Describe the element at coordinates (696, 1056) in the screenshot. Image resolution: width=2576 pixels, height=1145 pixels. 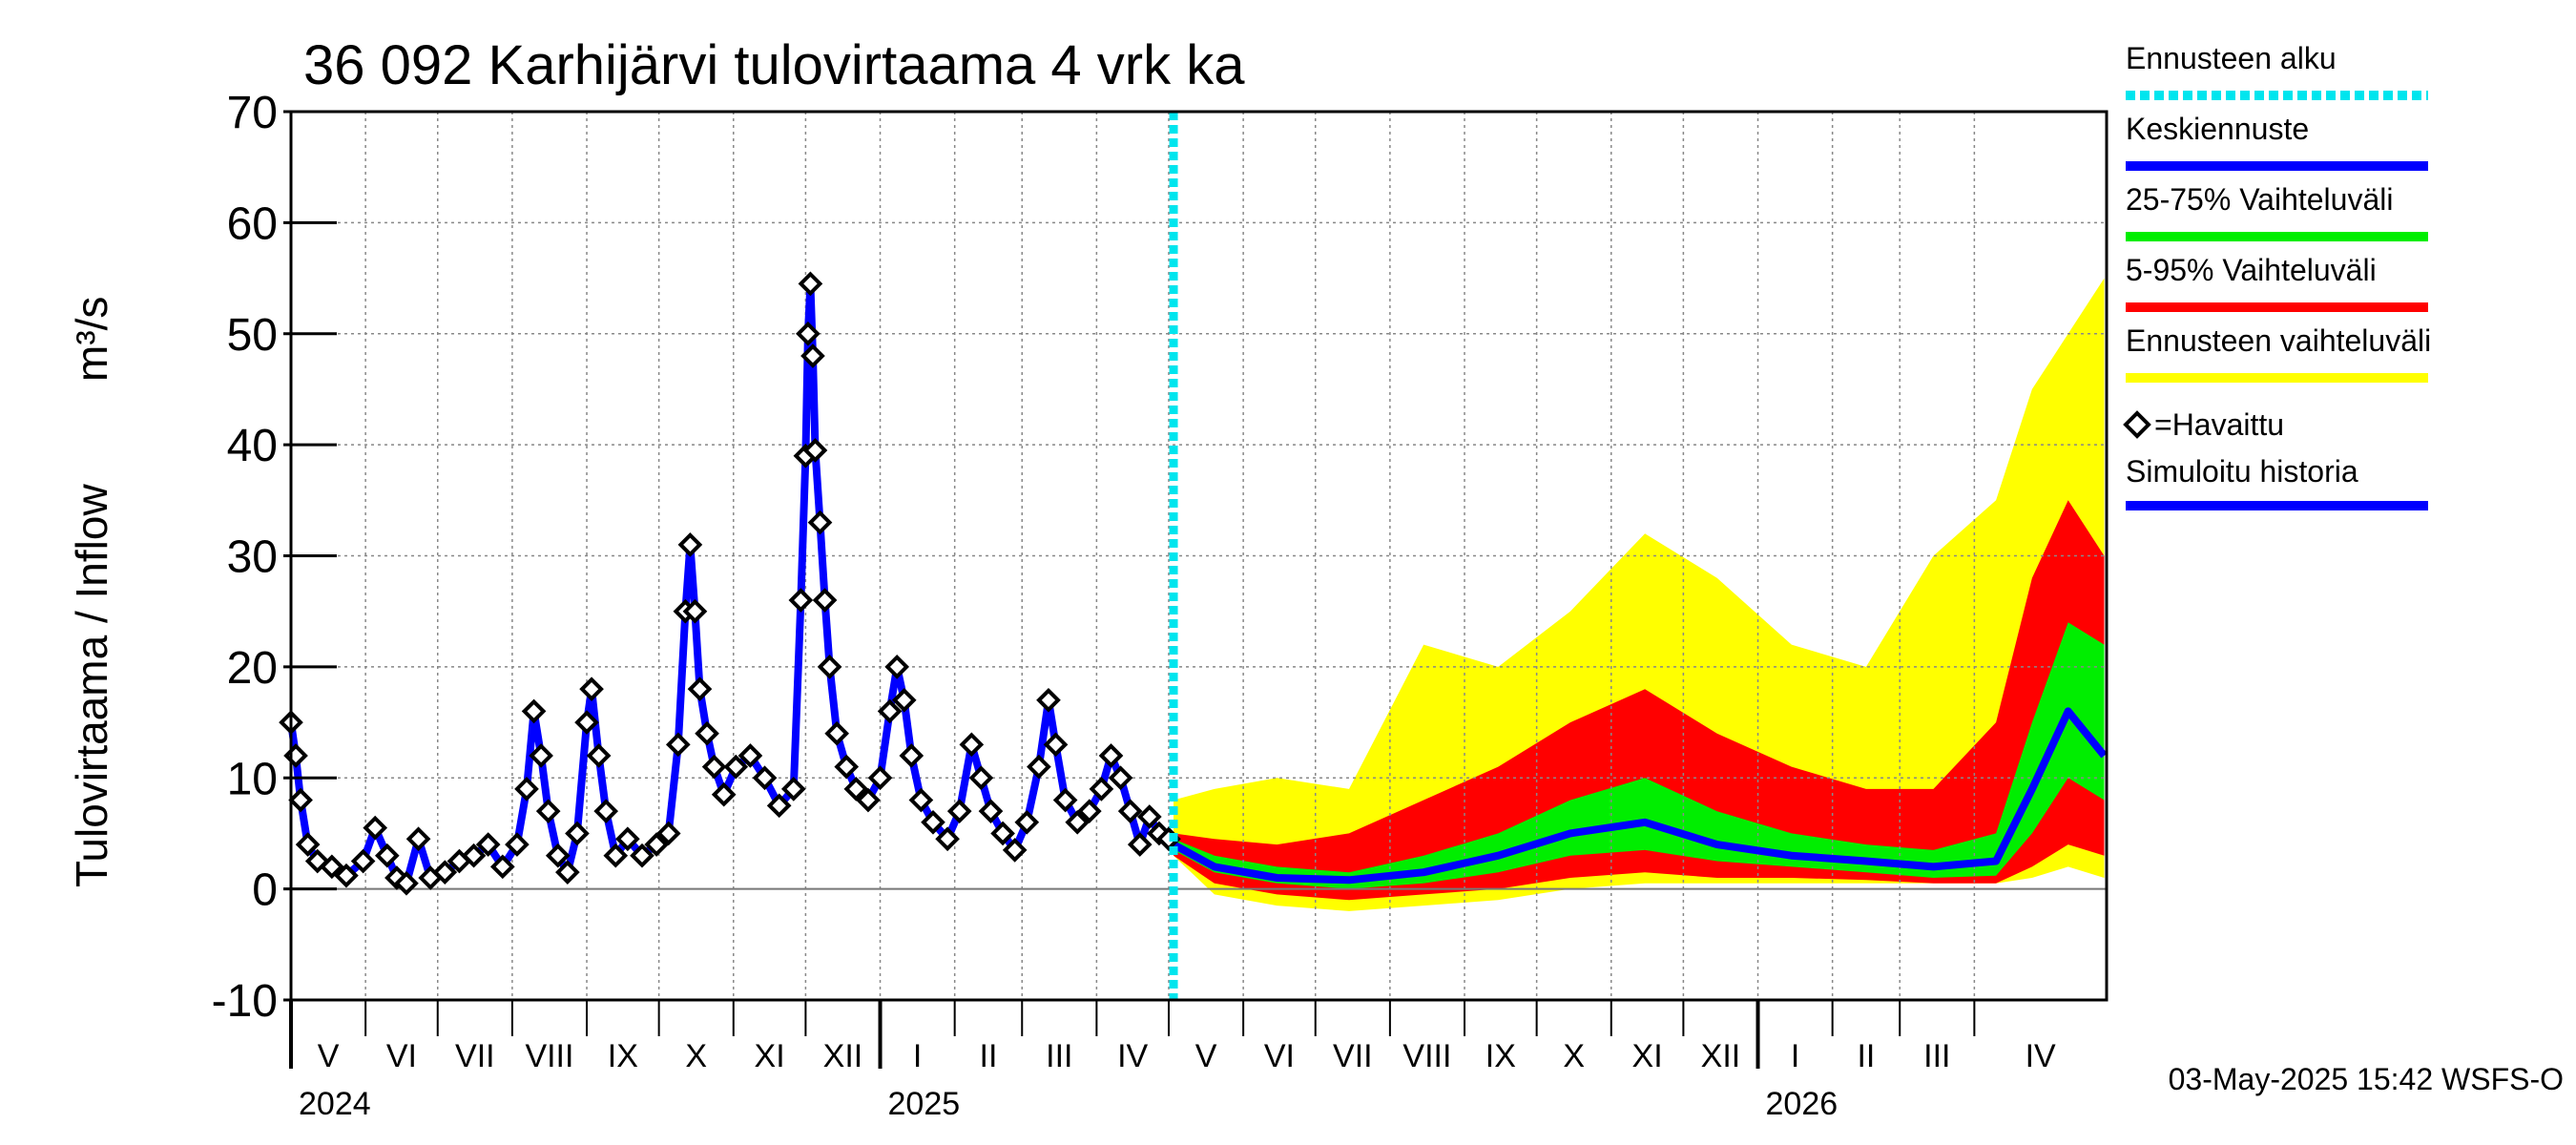
I see `x-tick-label: X` at that location.